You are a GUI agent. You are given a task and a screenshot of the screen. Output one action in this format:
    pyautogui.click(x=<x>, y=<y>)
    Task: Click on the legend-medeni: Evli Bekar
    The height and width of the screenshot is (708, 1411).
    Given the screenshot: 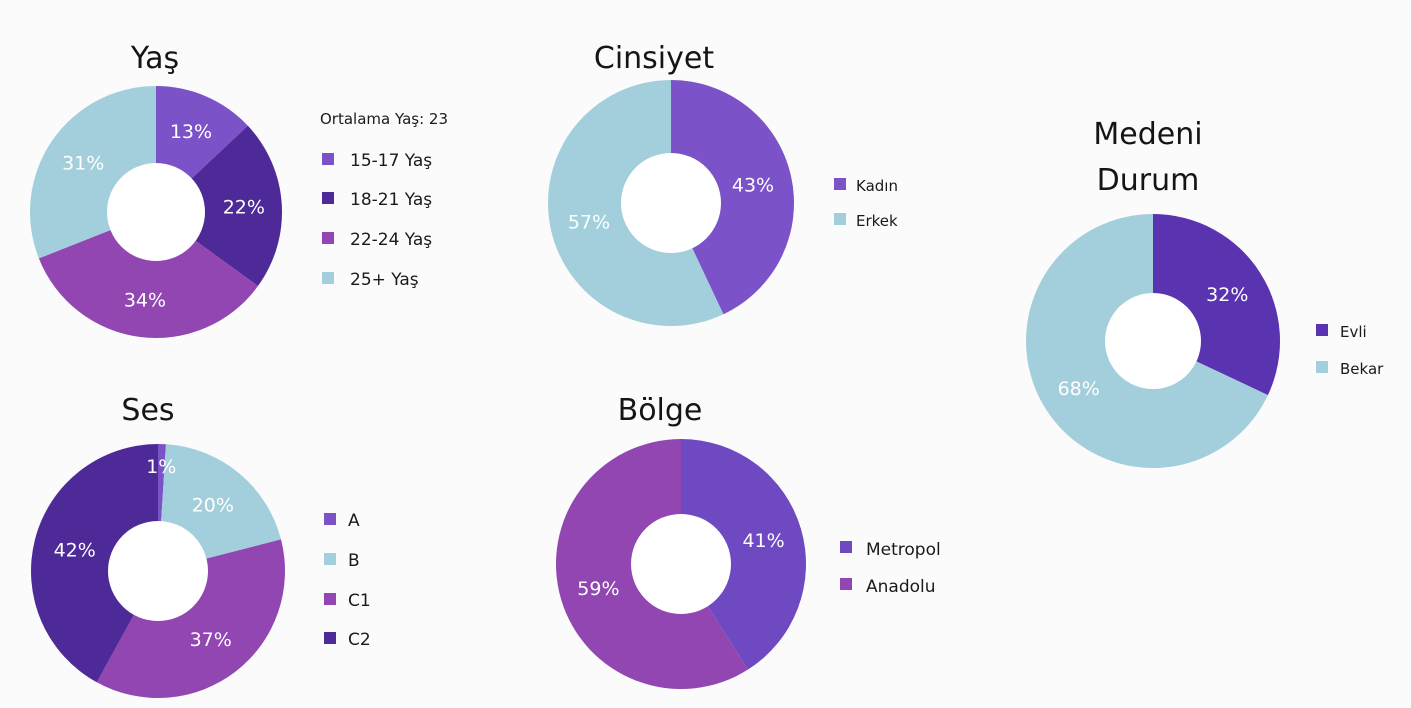 What is the action you would take?
    pyautogui.click(x=1350, y=350)
    